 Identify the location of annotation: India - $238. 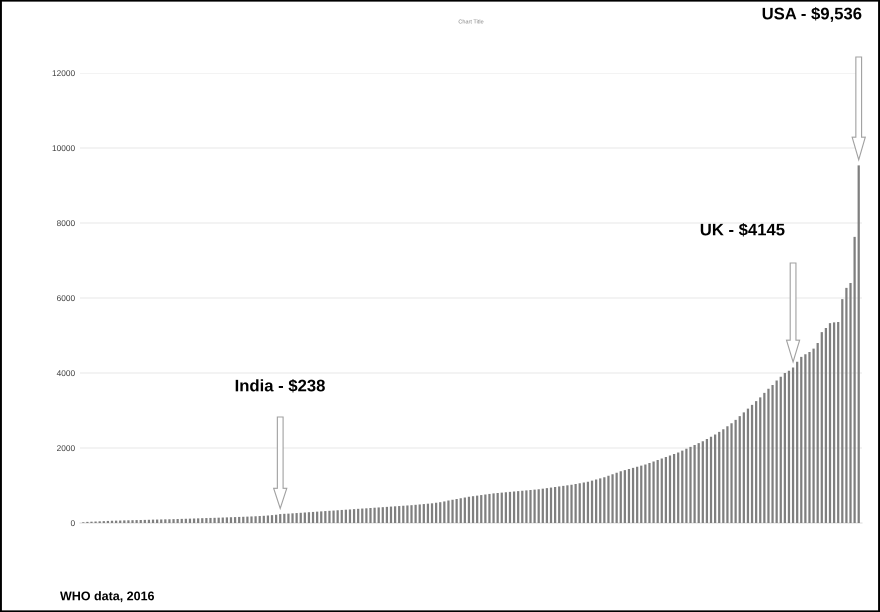
(280, 385).